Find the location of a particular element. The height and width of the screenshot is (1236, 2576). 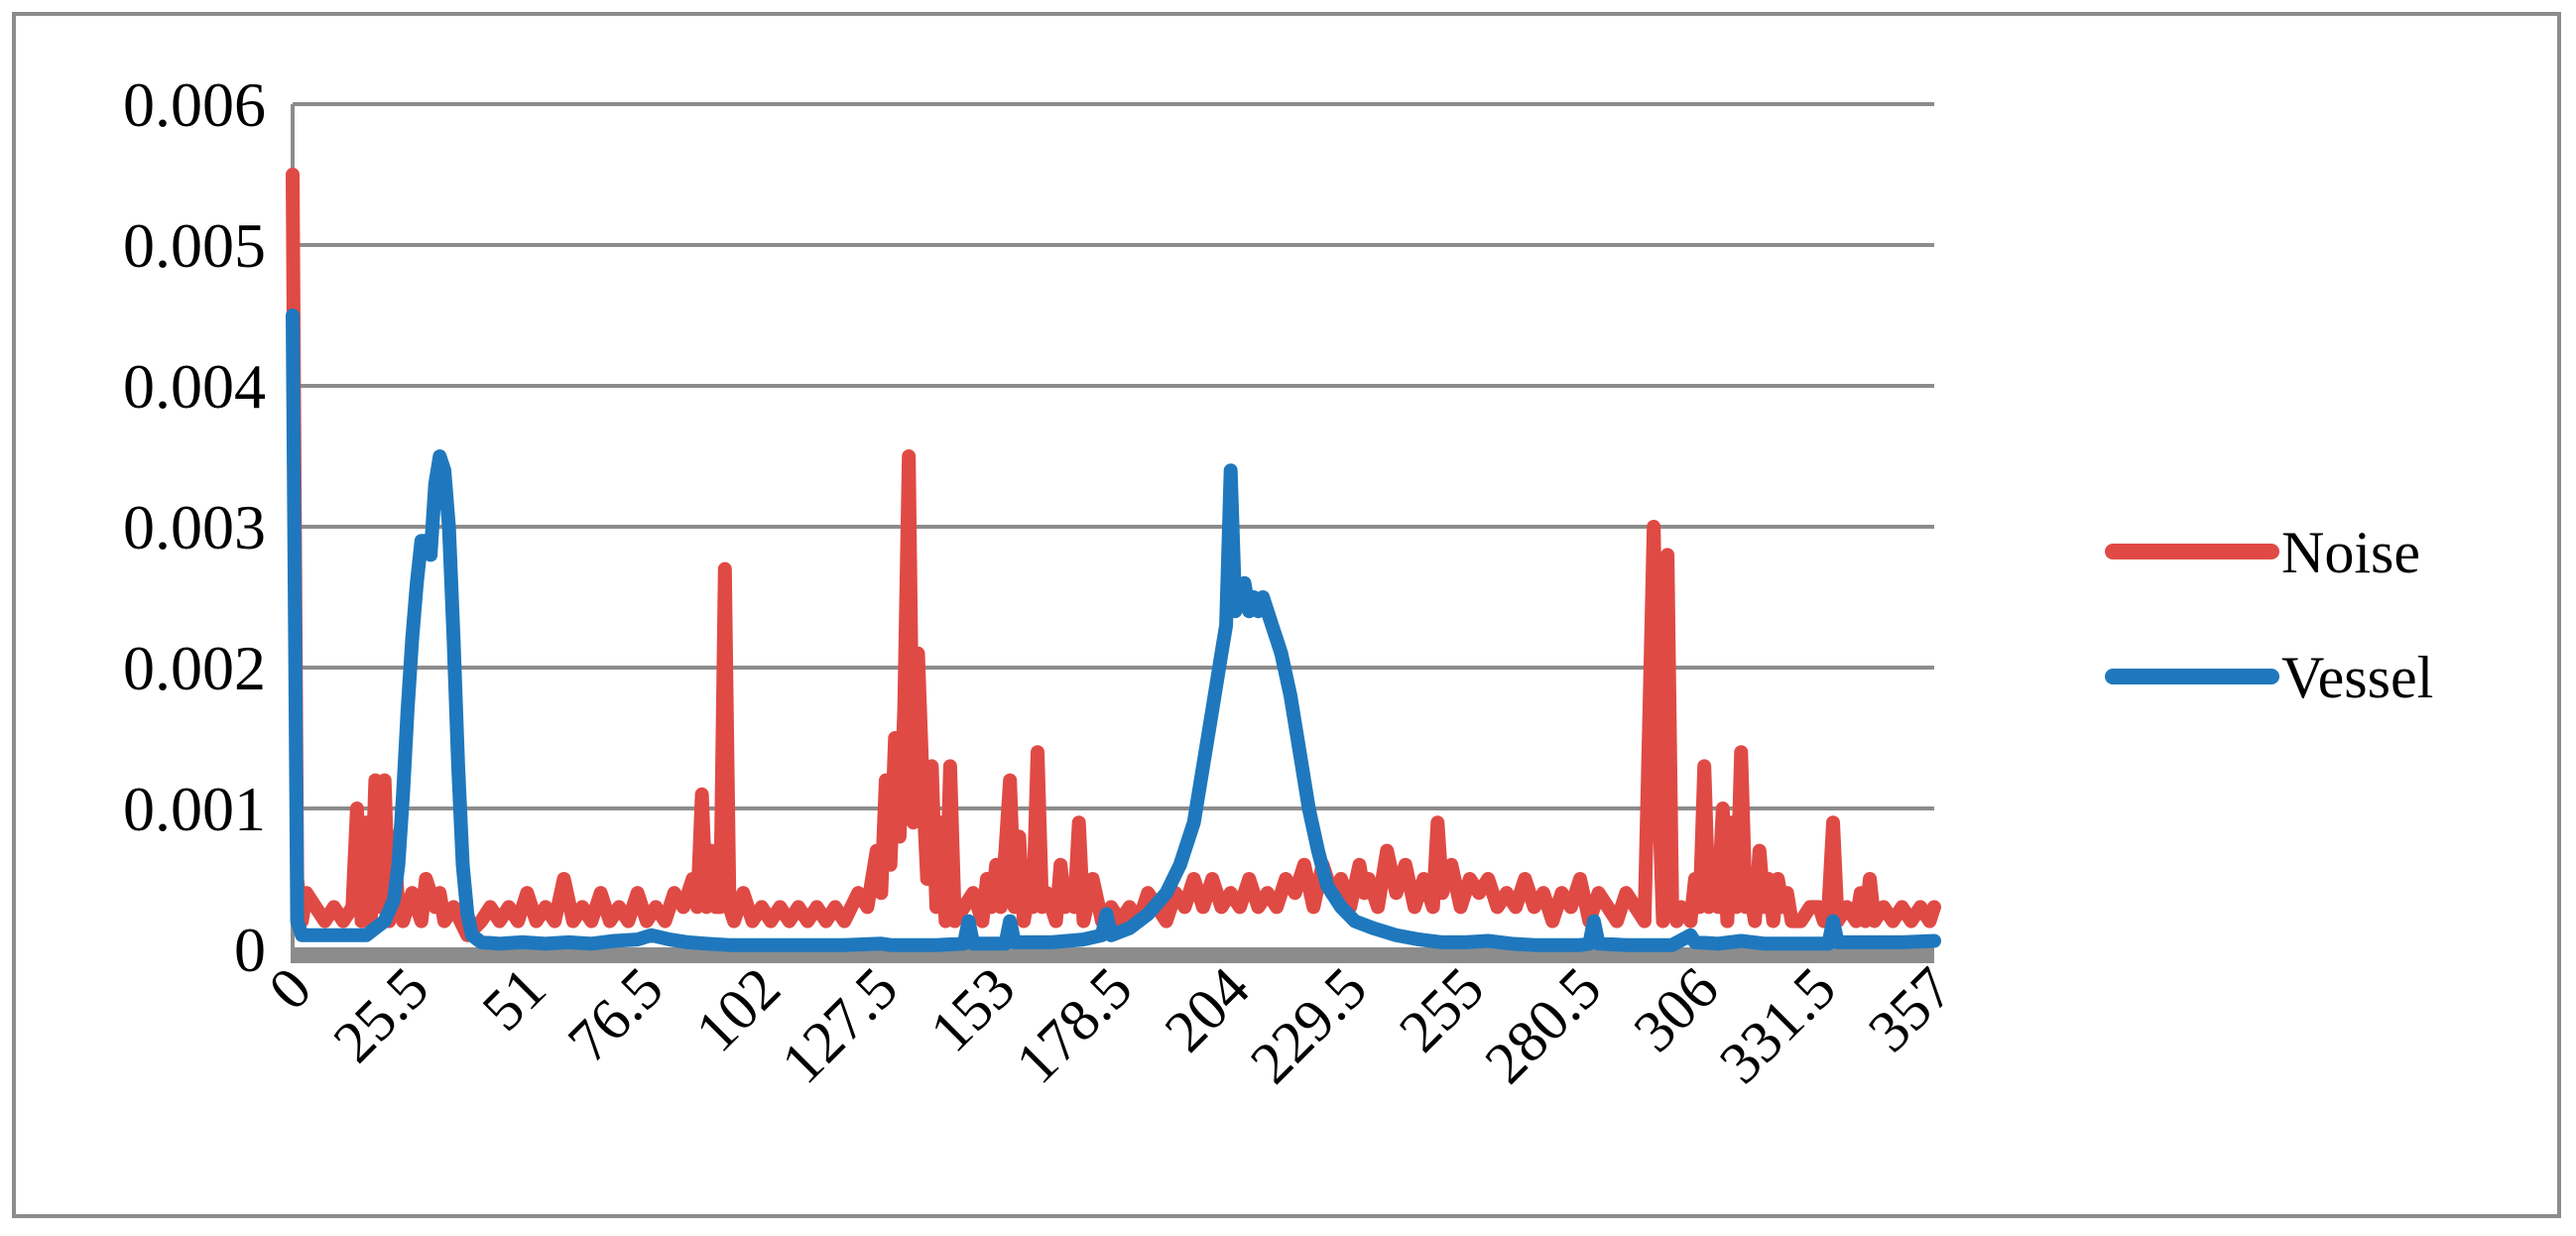

y-tick-labels: 0 0.001 0.002 0.003 0.004 0.005 0.006 is located at coordinates (194, 527).